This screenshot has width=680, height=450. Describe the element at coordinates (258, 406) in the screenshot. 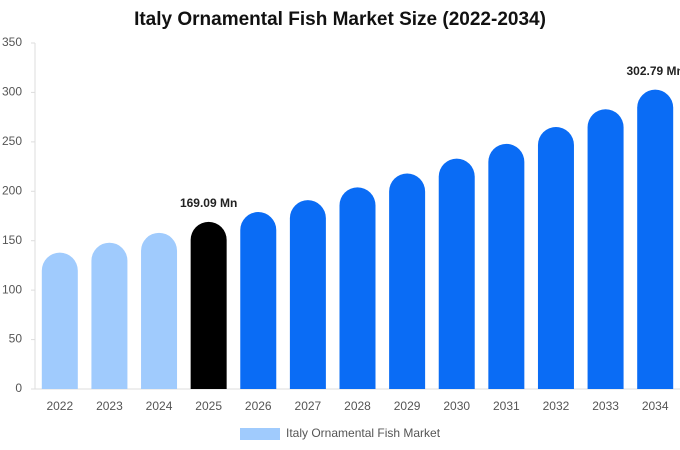

I see `x-tick-label: 2026` at that location.